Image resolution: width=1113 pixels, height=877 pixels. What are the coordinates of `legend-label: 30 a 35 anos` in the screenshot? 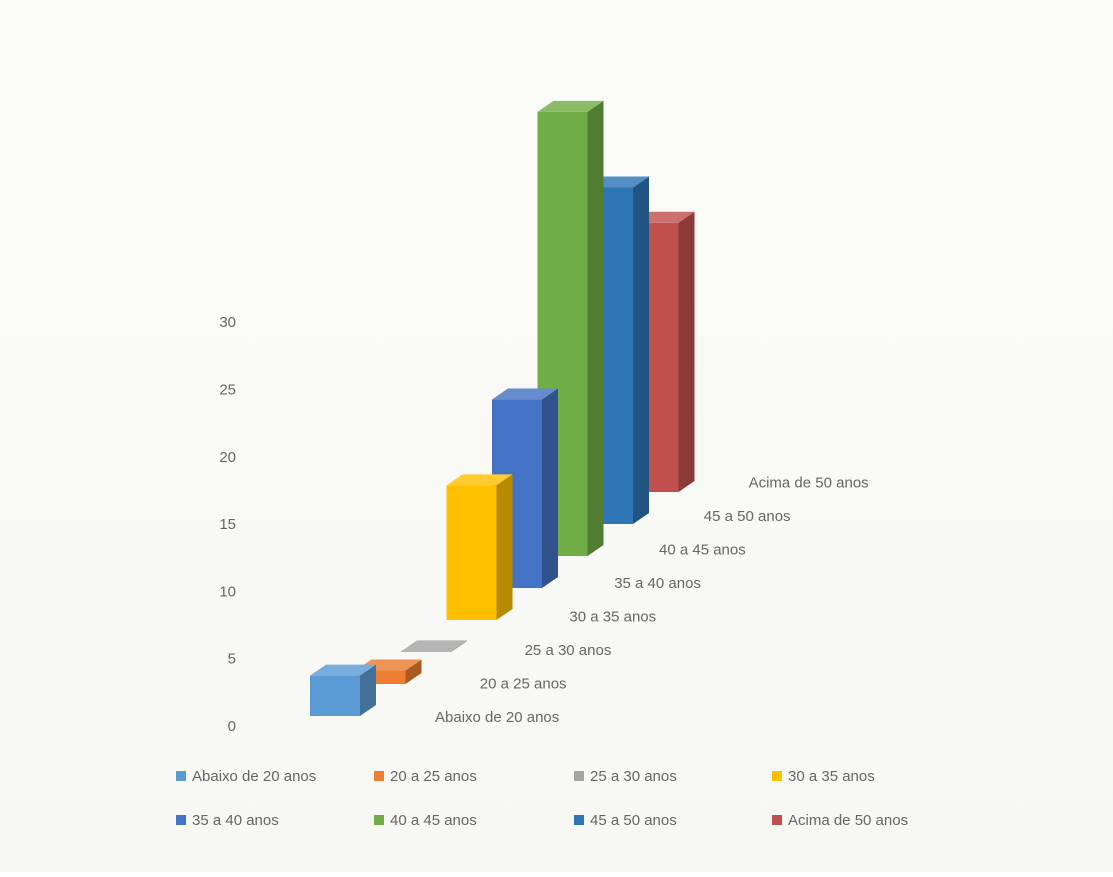 It's located at (831, 776).